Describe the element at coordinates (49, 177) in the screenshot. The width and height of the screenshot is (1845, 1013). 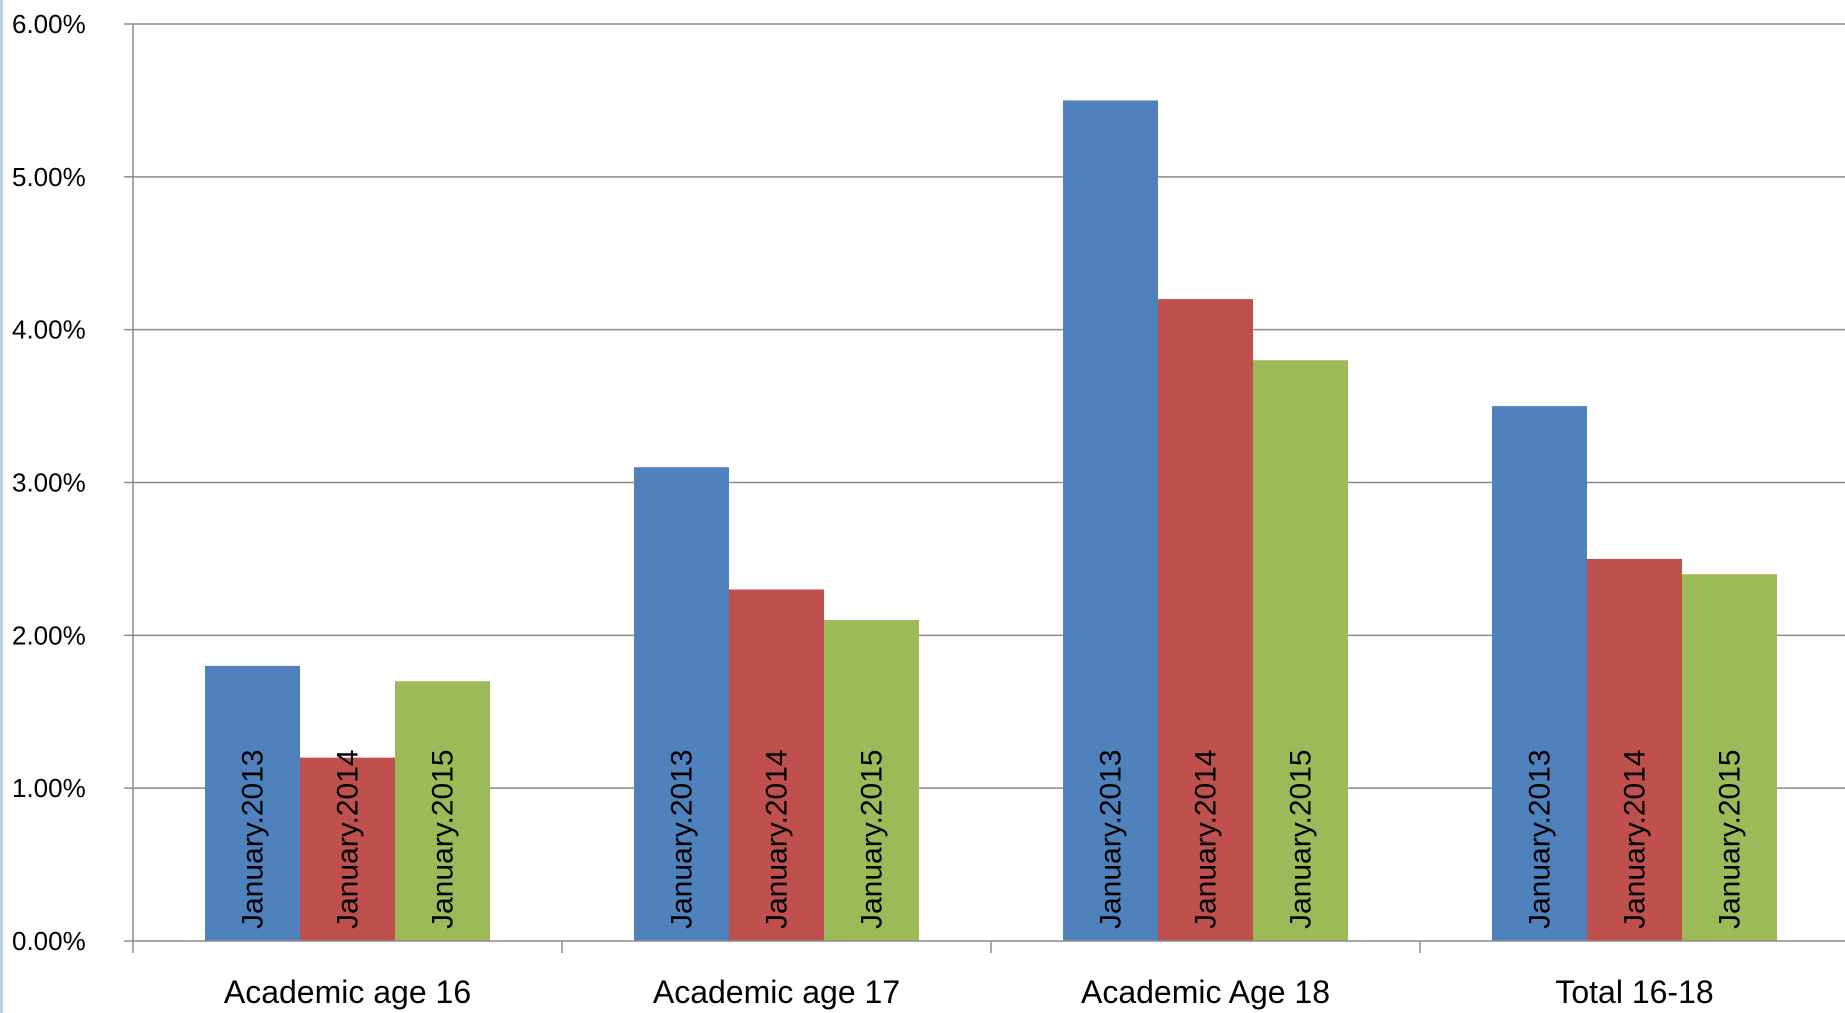
I see `y-tick-label: 5.00%` at that location.